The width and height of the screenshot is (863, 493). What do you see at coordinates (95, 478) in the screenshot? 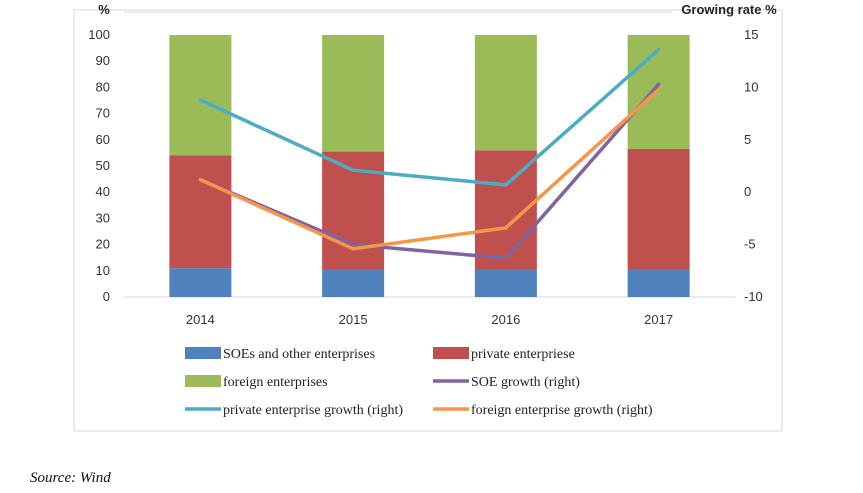
I see `source-value: Wind` at bounding box center [95, 478].